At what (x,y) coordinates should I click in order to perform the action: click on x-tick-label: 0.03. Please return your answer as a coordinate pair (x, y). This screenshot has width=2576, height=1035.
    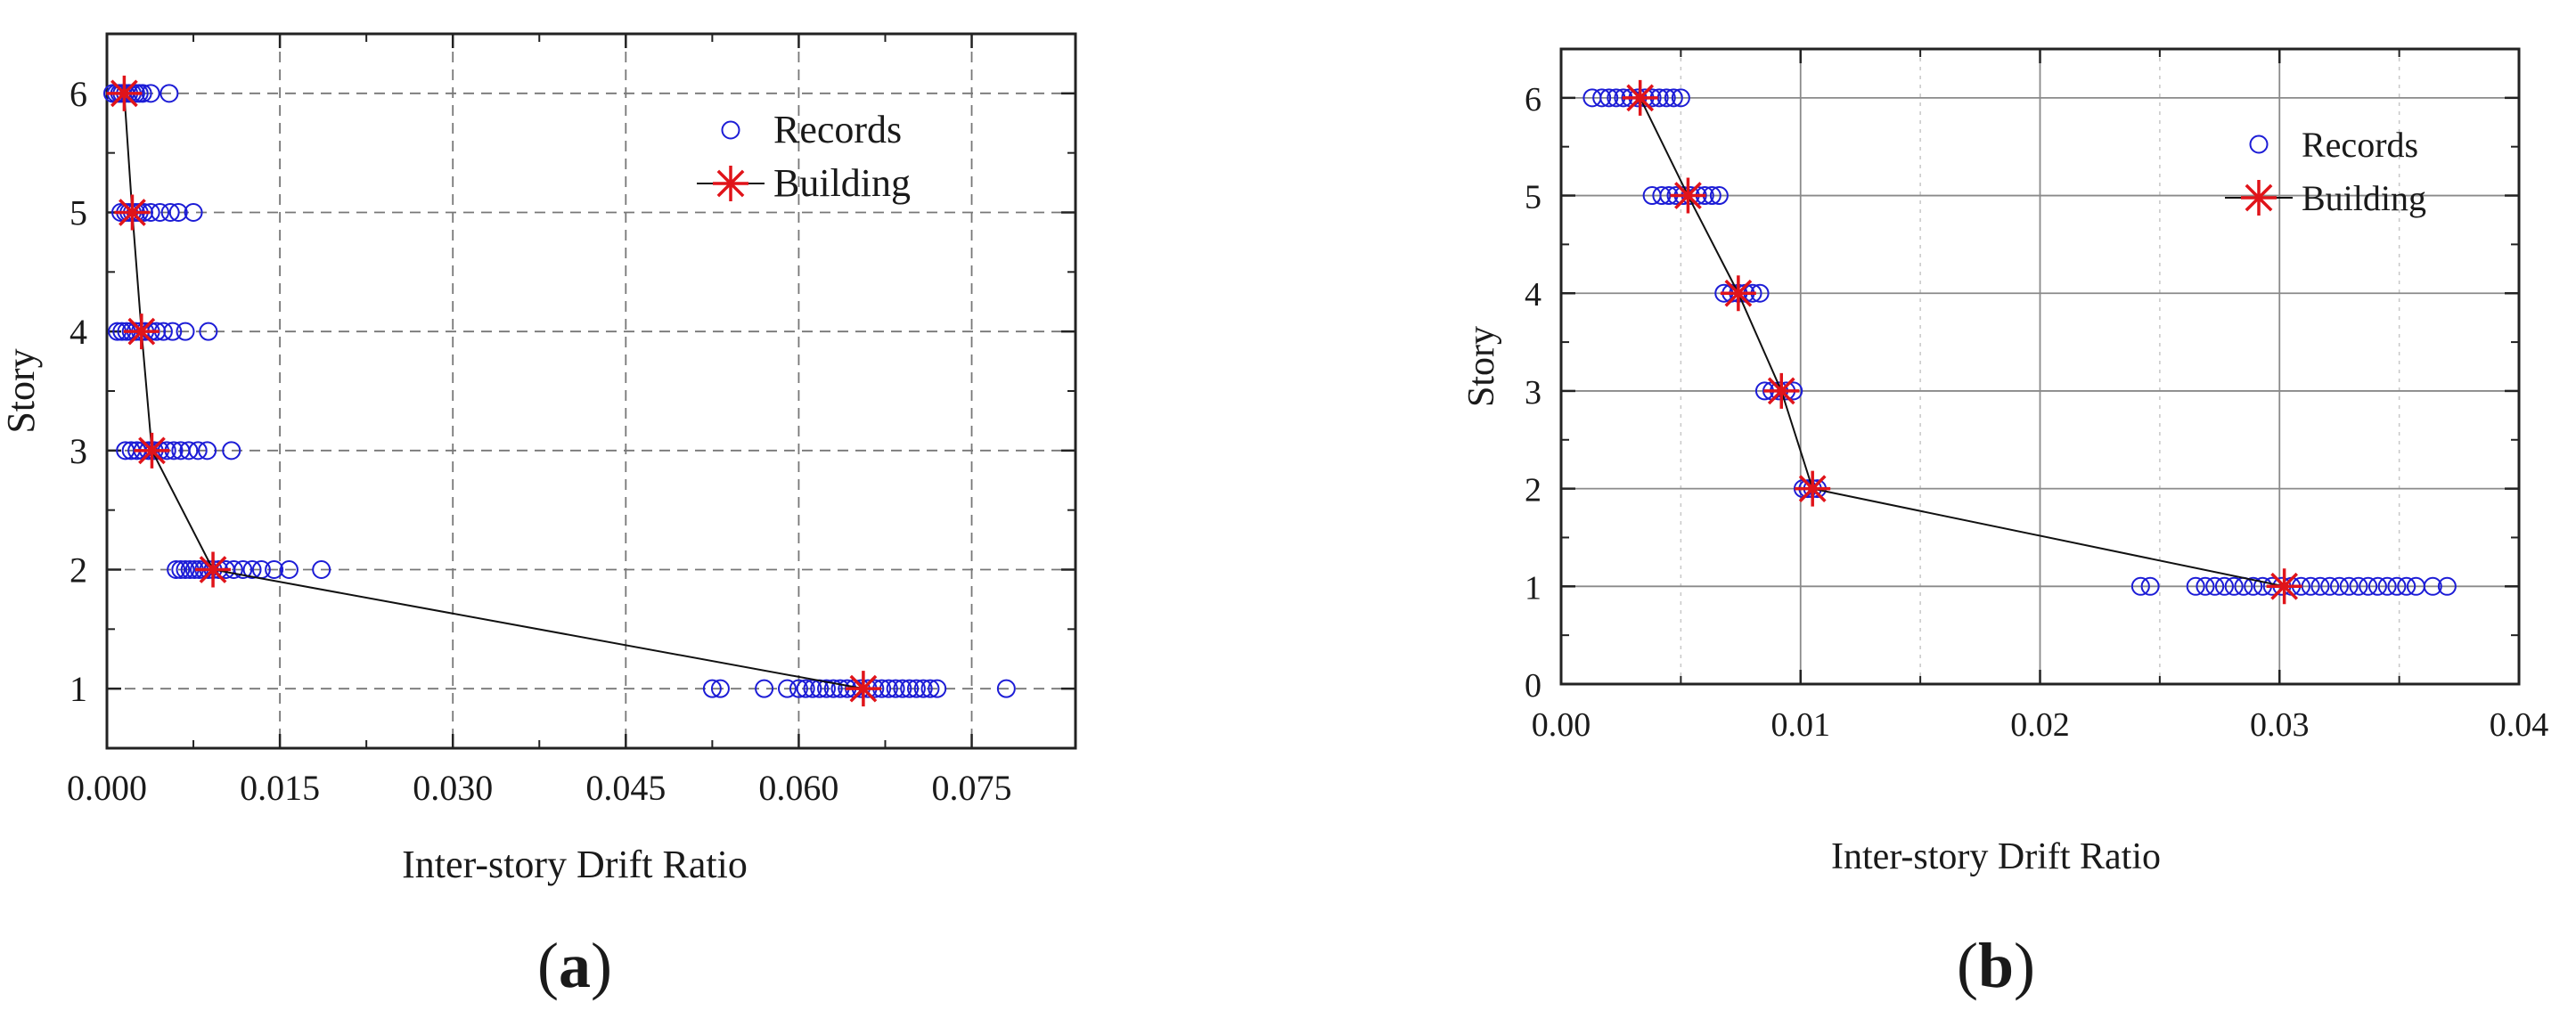
    Looking at the image, I should click on (2280, 725).